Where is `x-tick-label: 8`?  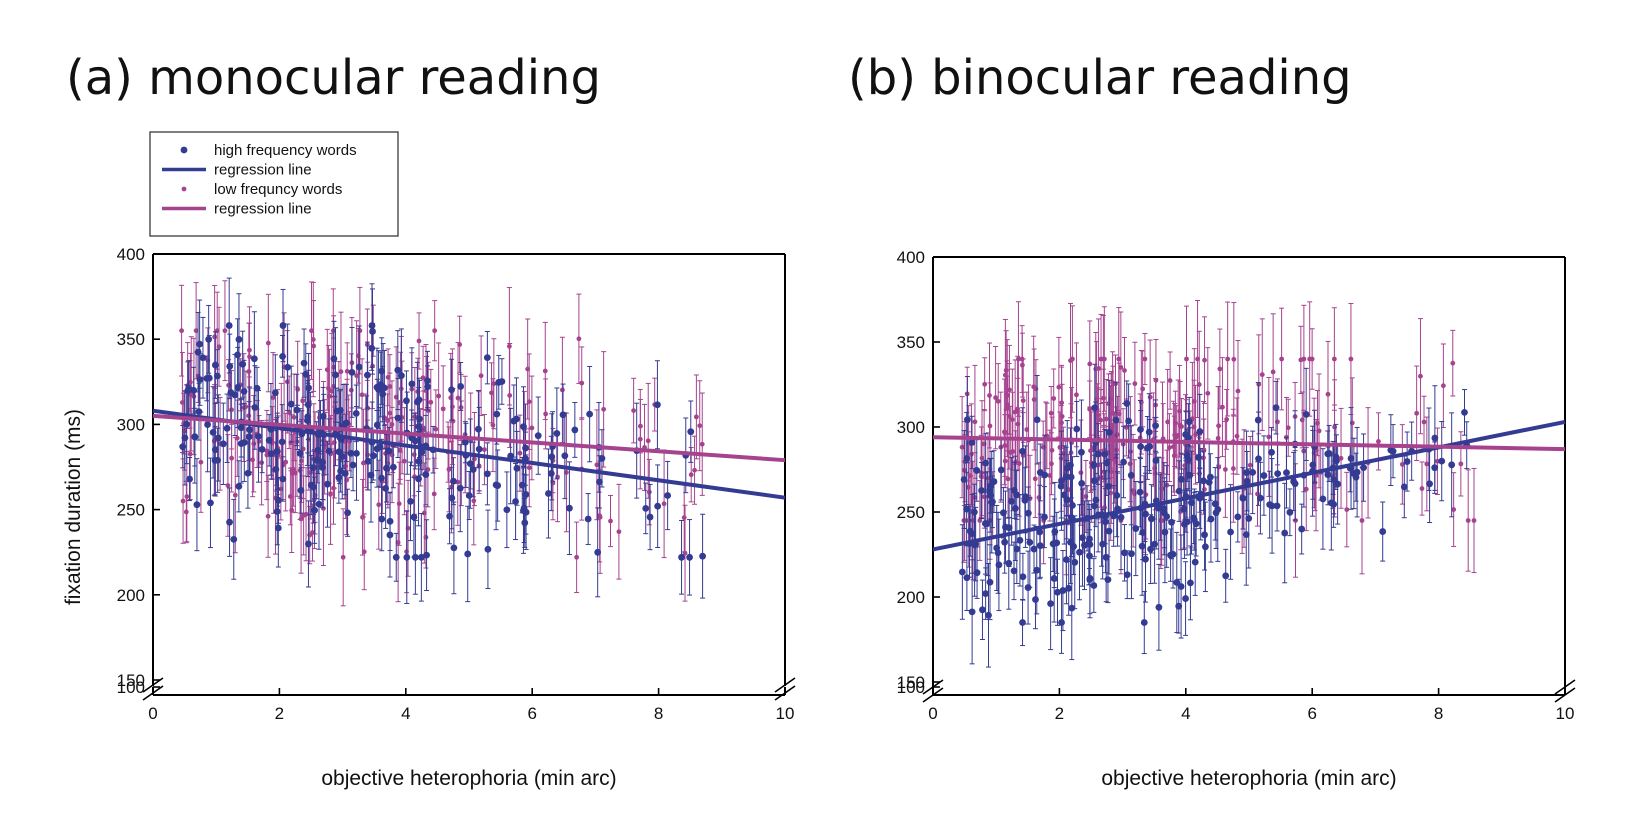
x-tick-label: 8 is located at coordinates (1438, 713).